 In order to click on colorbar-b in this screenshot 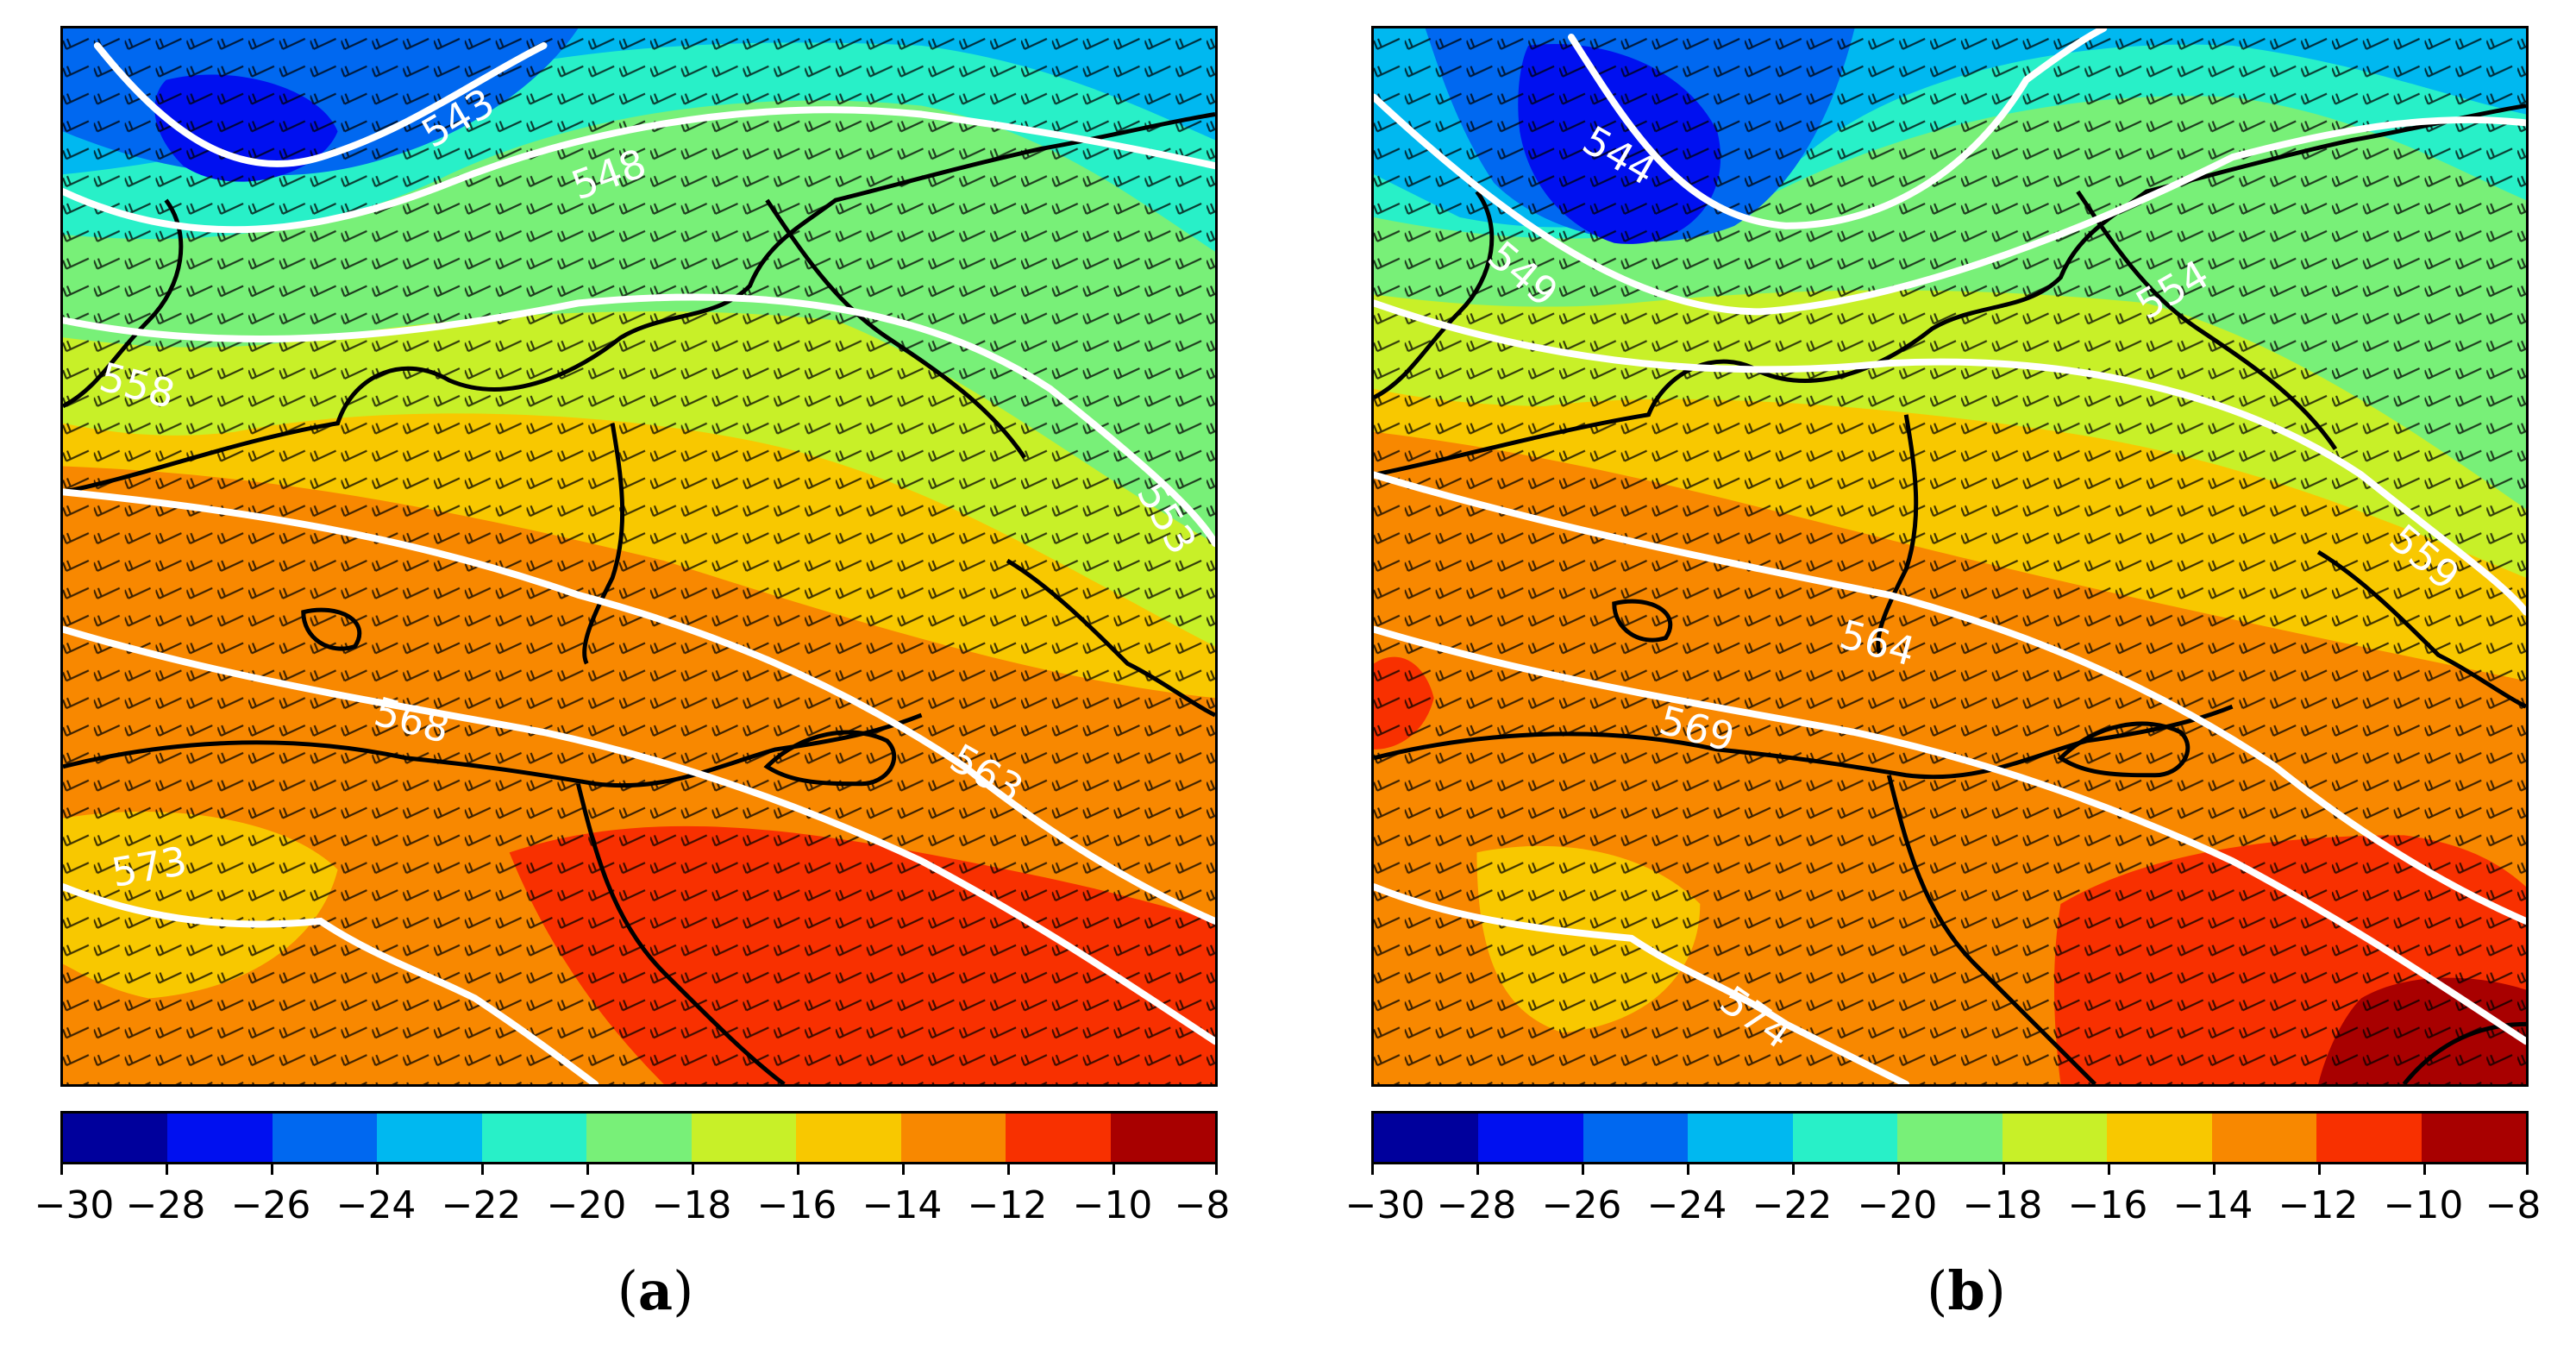, I will do `click(1950, 1137)`.